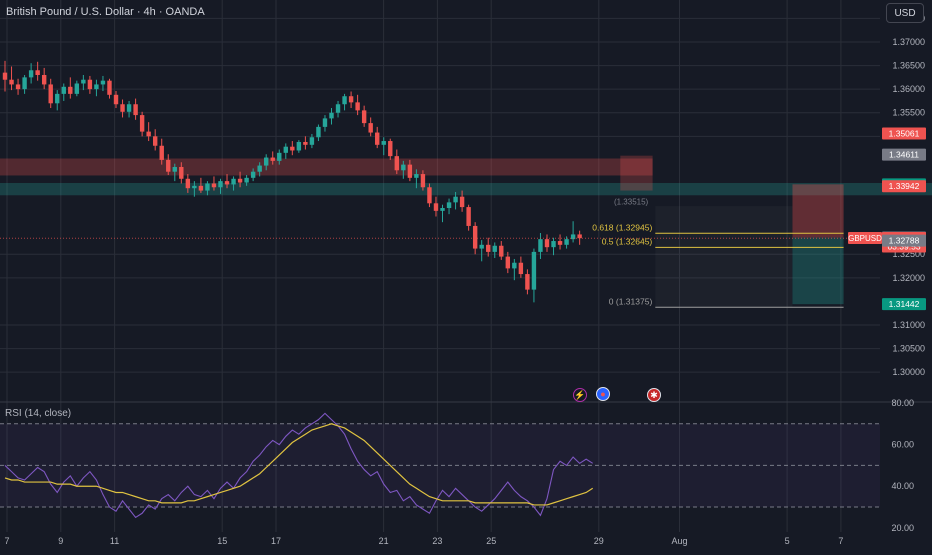 Image resolution: width=932 pixels, height=555 pixels. What do you see at coordinates (38, 413) in the screenshot?
I see `rsi-title: RSI (14, close)` at bounding box center [38, 413].